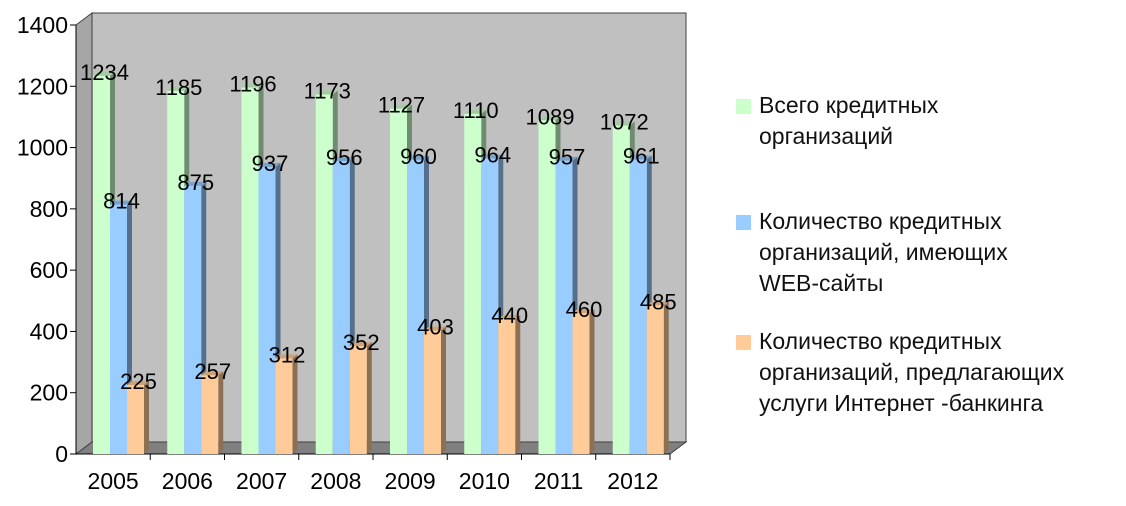 The image size is (1126, 506). I want to click on data-label: 1173, so click(327, 91).